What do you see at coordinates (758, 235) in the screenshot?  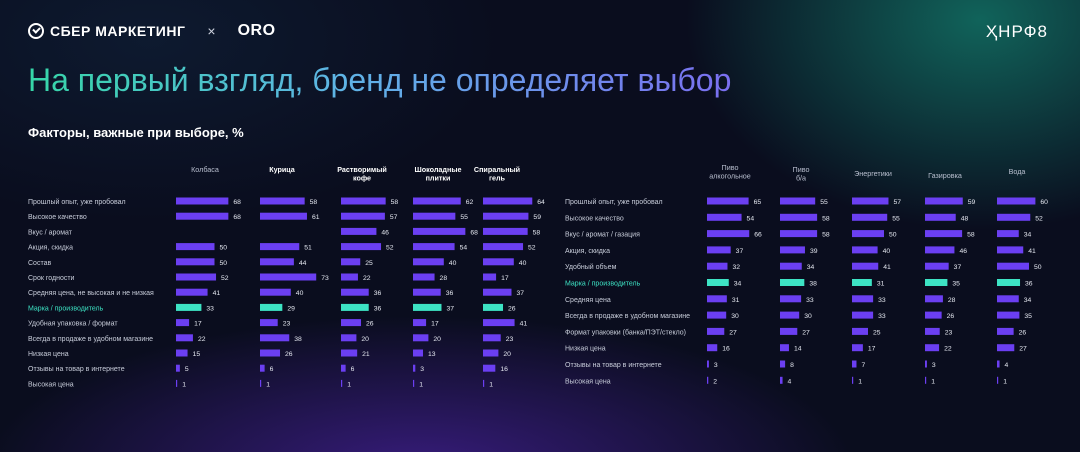 I see `bar-value-1-0-2: 66` at bounding box center [758, 235].